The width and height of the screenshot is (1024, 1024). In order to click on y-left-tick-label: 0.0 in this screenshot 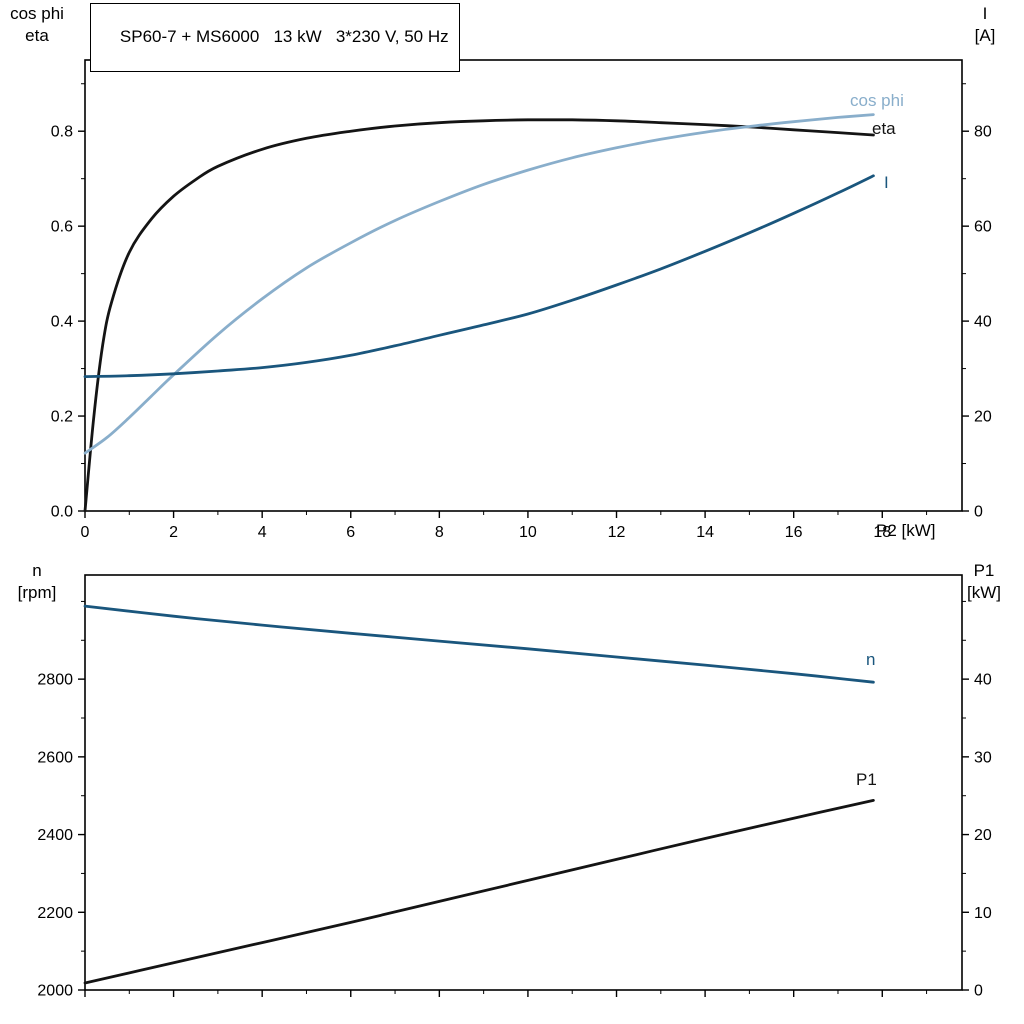, I will do `click(62, 512)`.